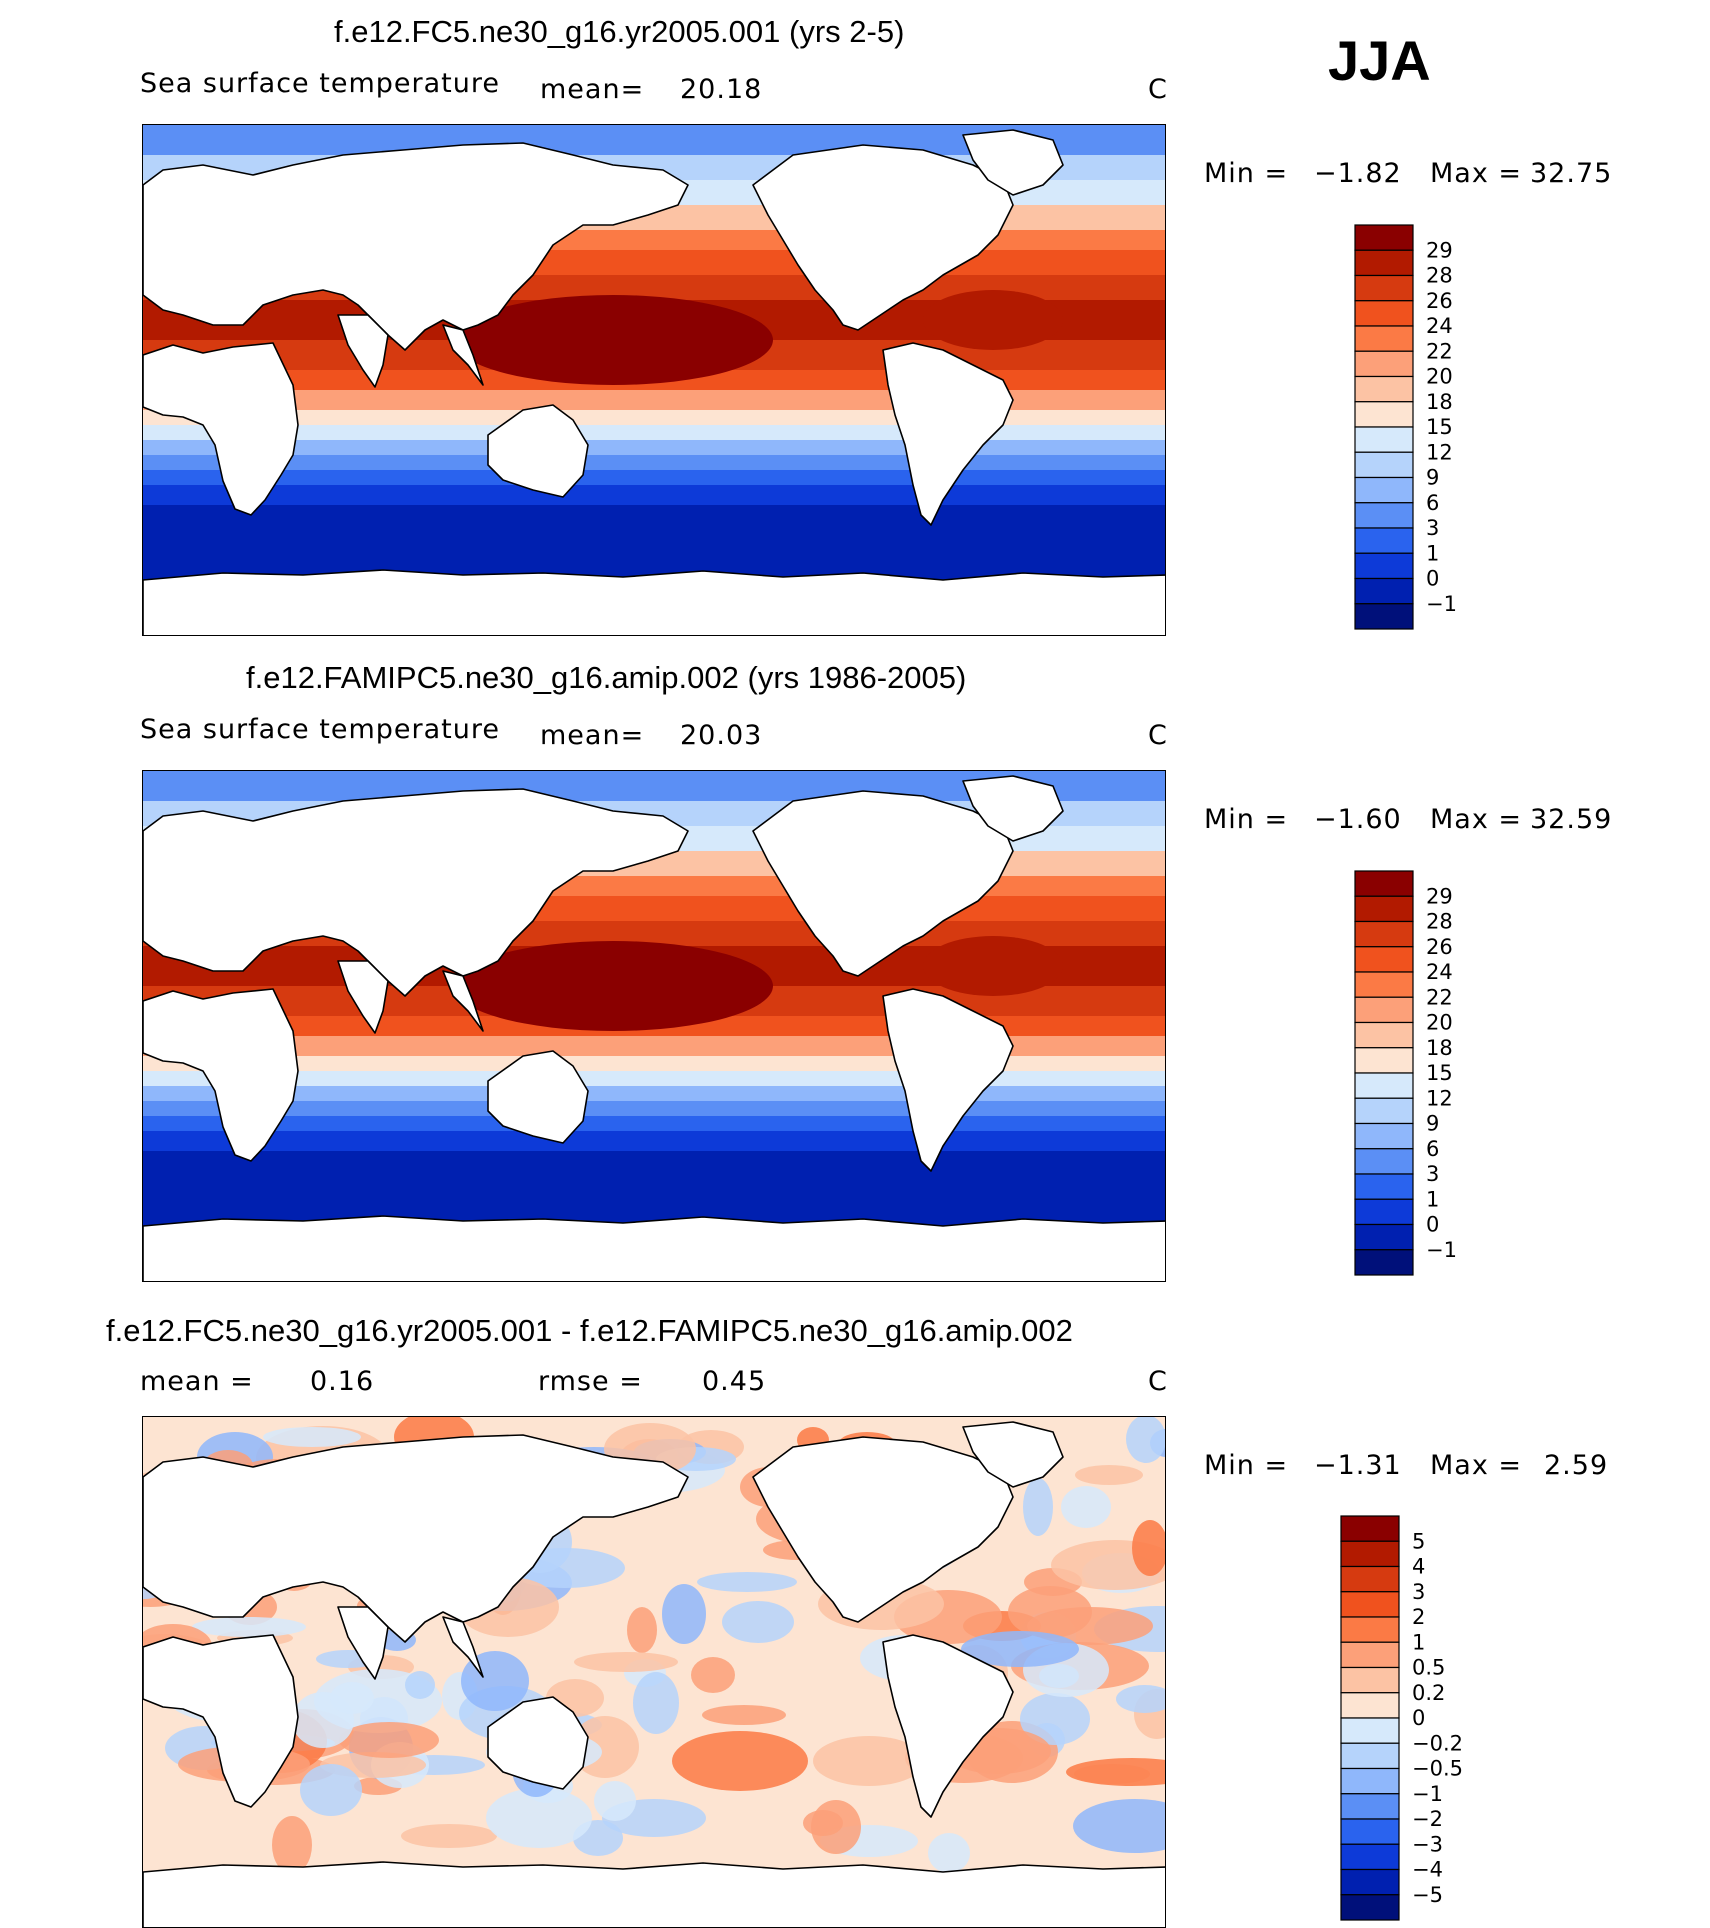 The image size is (1710, 1928). What do you see at coordinates (1418, 1541) in the screenshot?
I see `colorbar-label: 5` at bounding box center [1418, 1541].